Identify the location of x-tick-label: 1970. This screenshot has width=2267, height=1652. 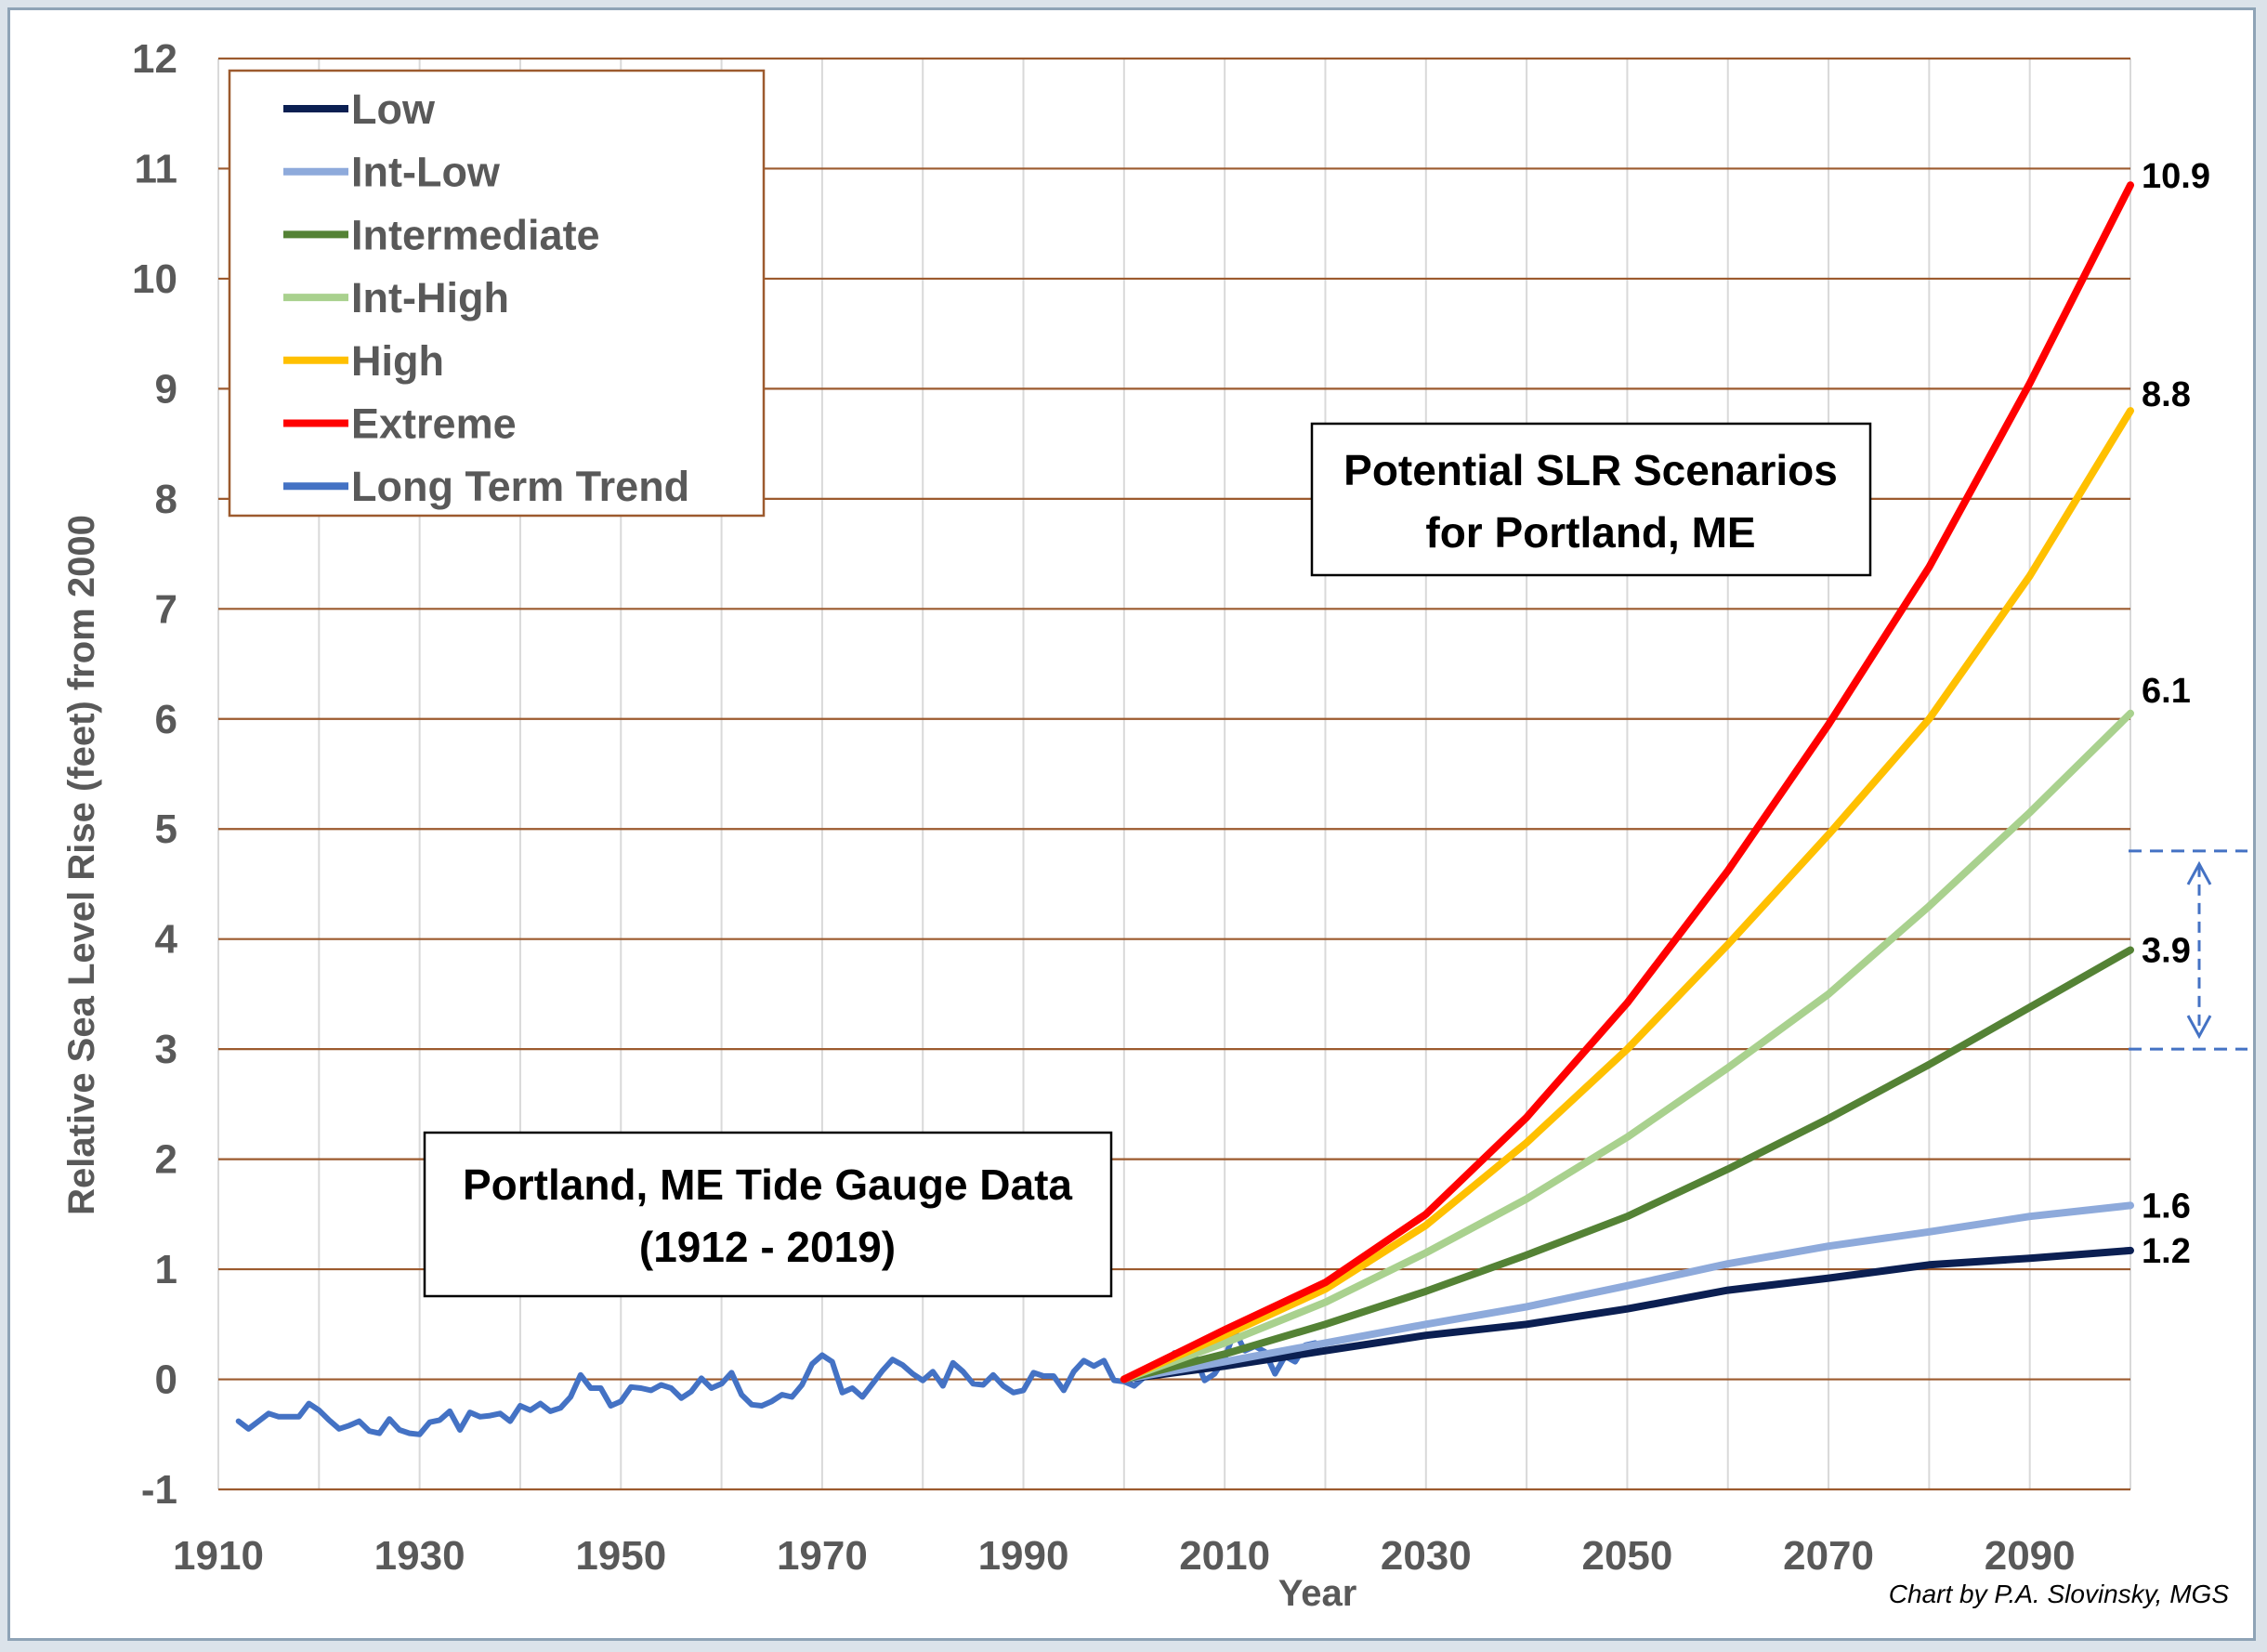
(822, 1556).